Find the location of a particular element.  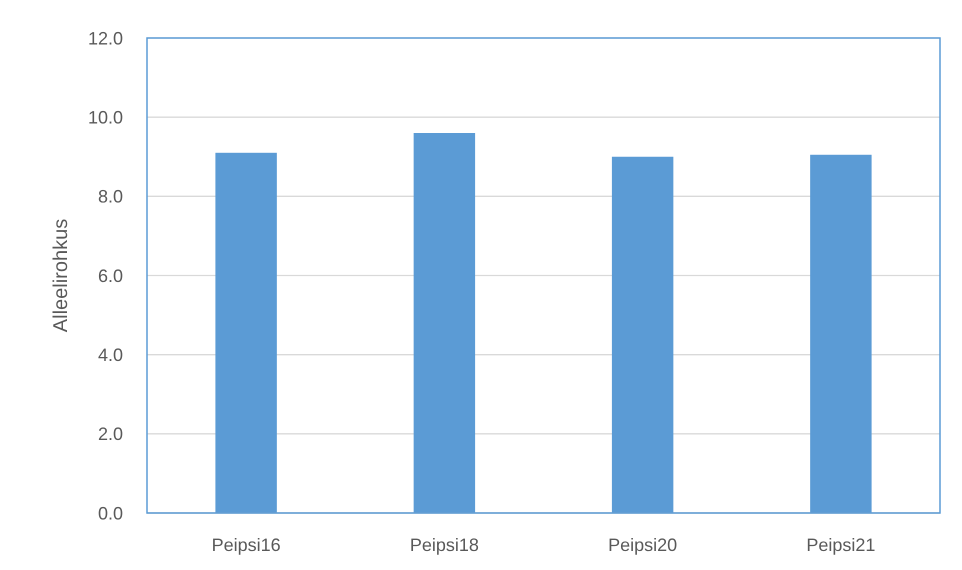

y-tick-label: 8.0 is located at coordinates (110, 196).